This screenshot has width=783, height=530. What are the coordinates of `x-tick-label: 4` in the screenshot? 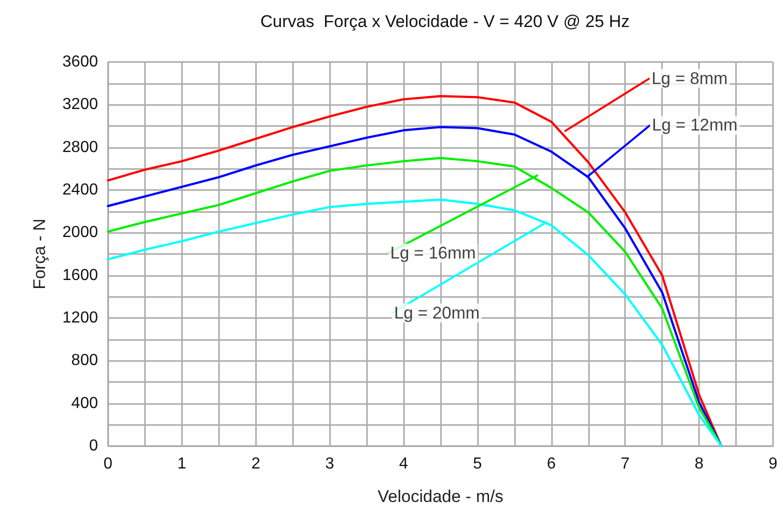 It's located at (403, 464).